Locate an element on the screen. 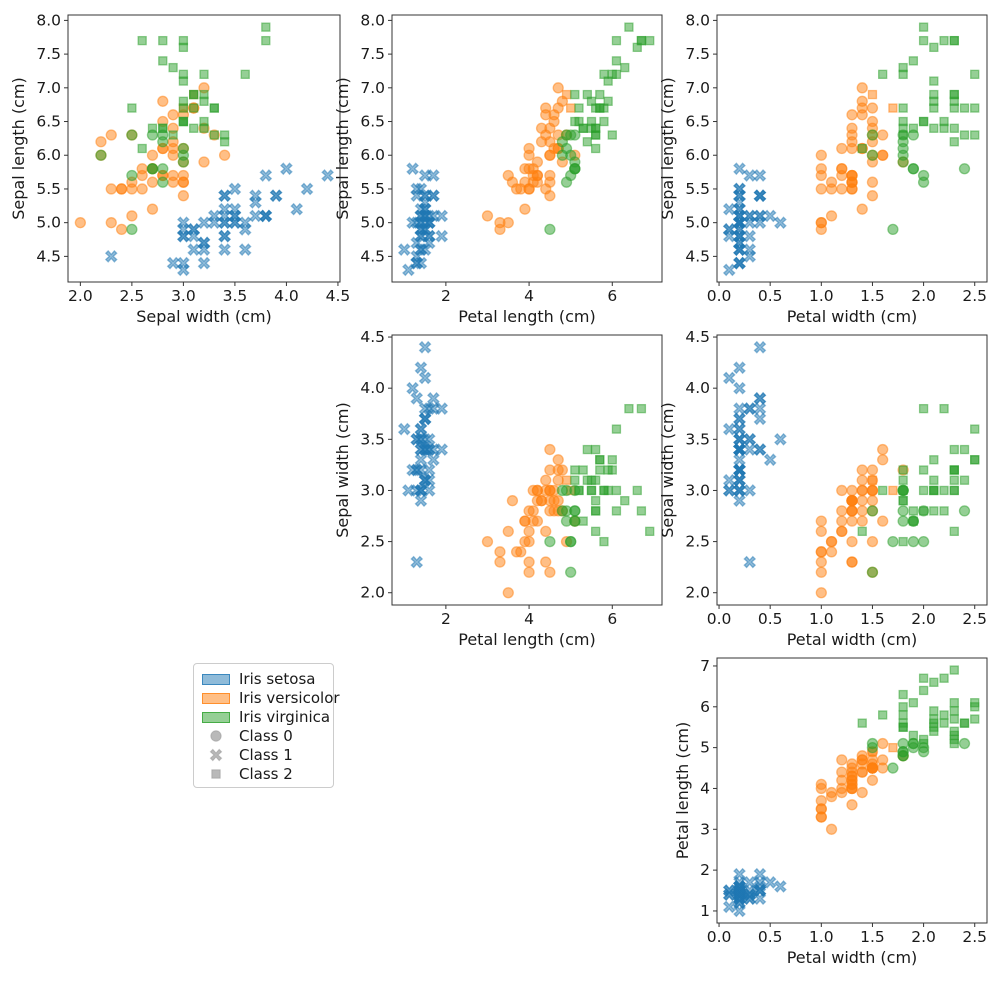  y-tick-label: 7.5 is located at coordinates (48, 54).